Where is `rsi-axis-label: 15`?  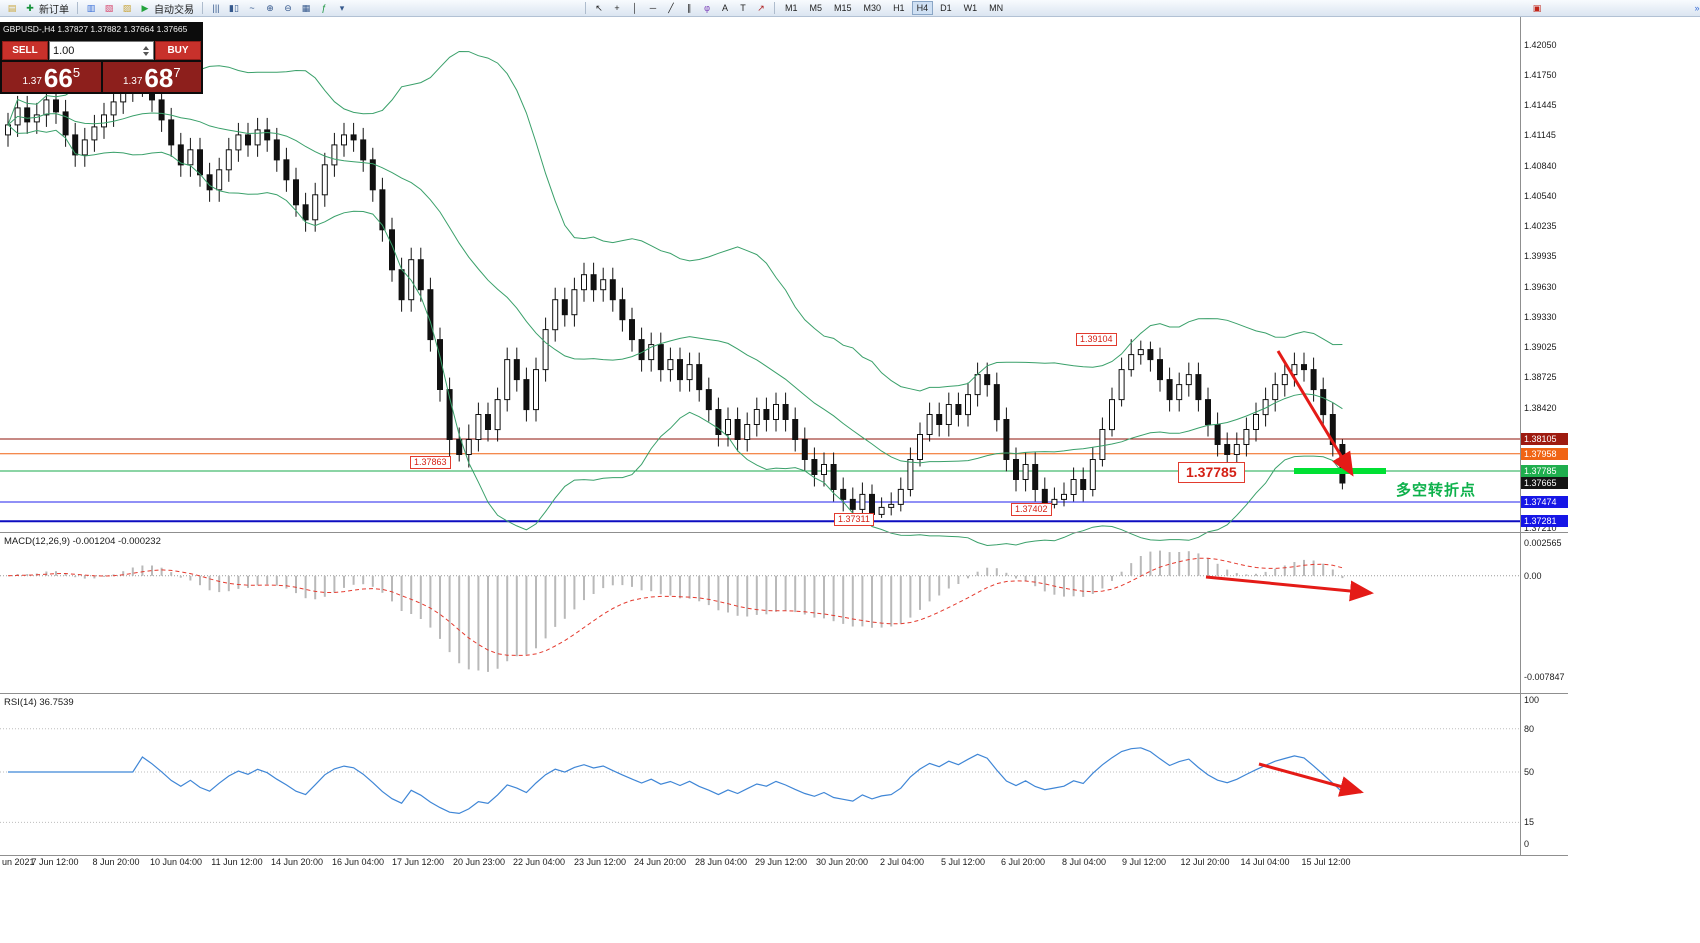 rsi-axis-label: 15 is located at coordinates (1529, 822).